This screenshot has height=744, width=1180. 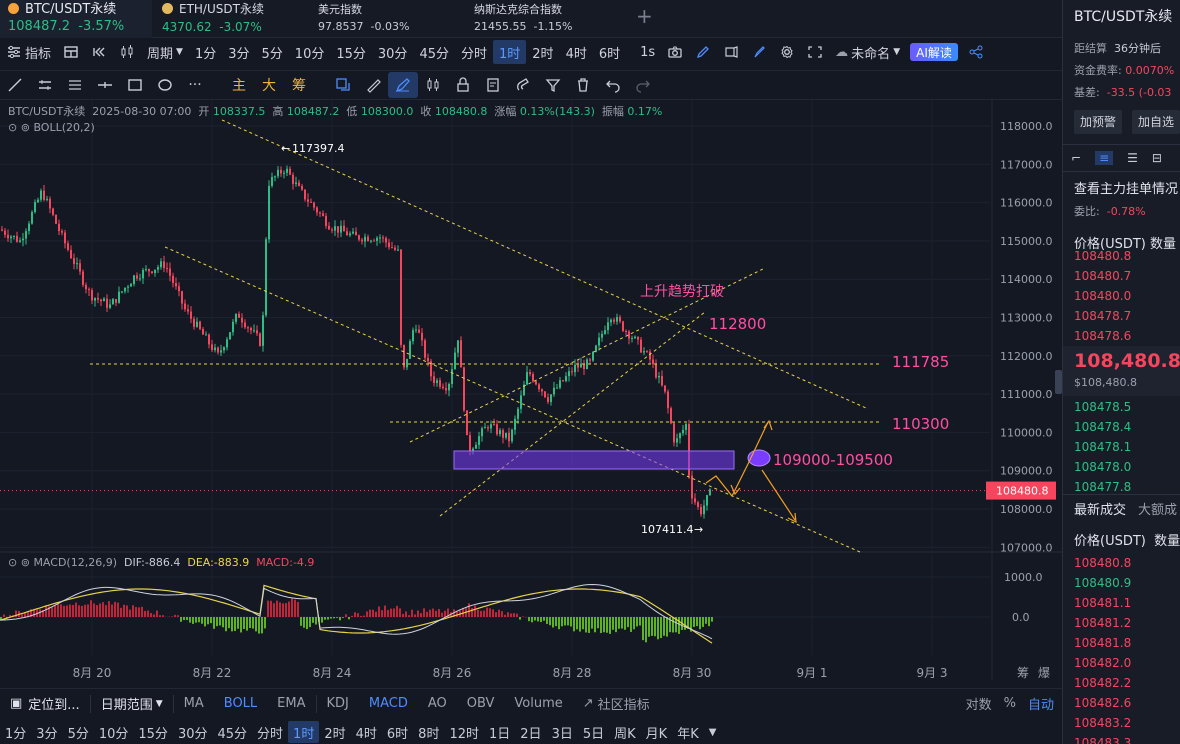 I want to click on horizontal-line-tool-icon, so click(x=45, y=85).